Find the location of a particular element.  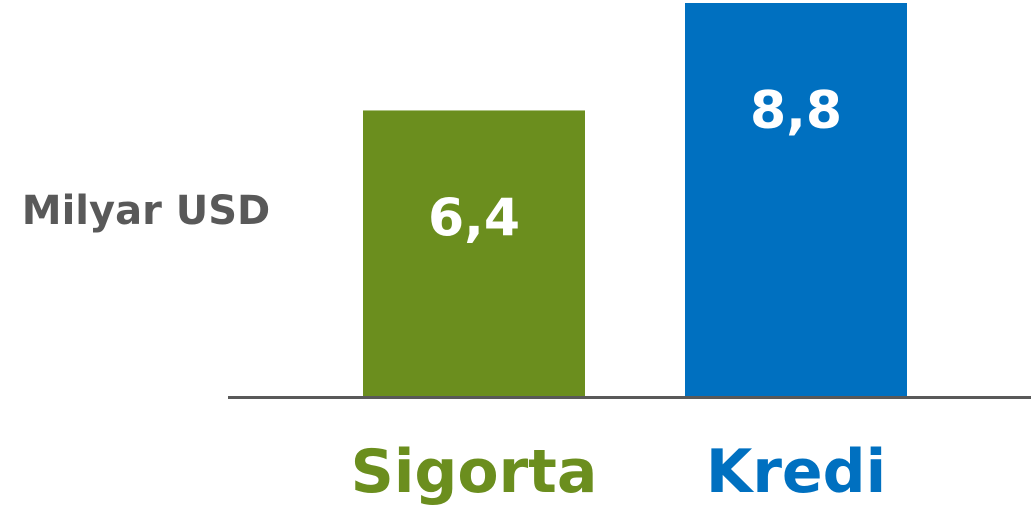

category-label-kredi: Kredi is located at coordinates (796, 472).